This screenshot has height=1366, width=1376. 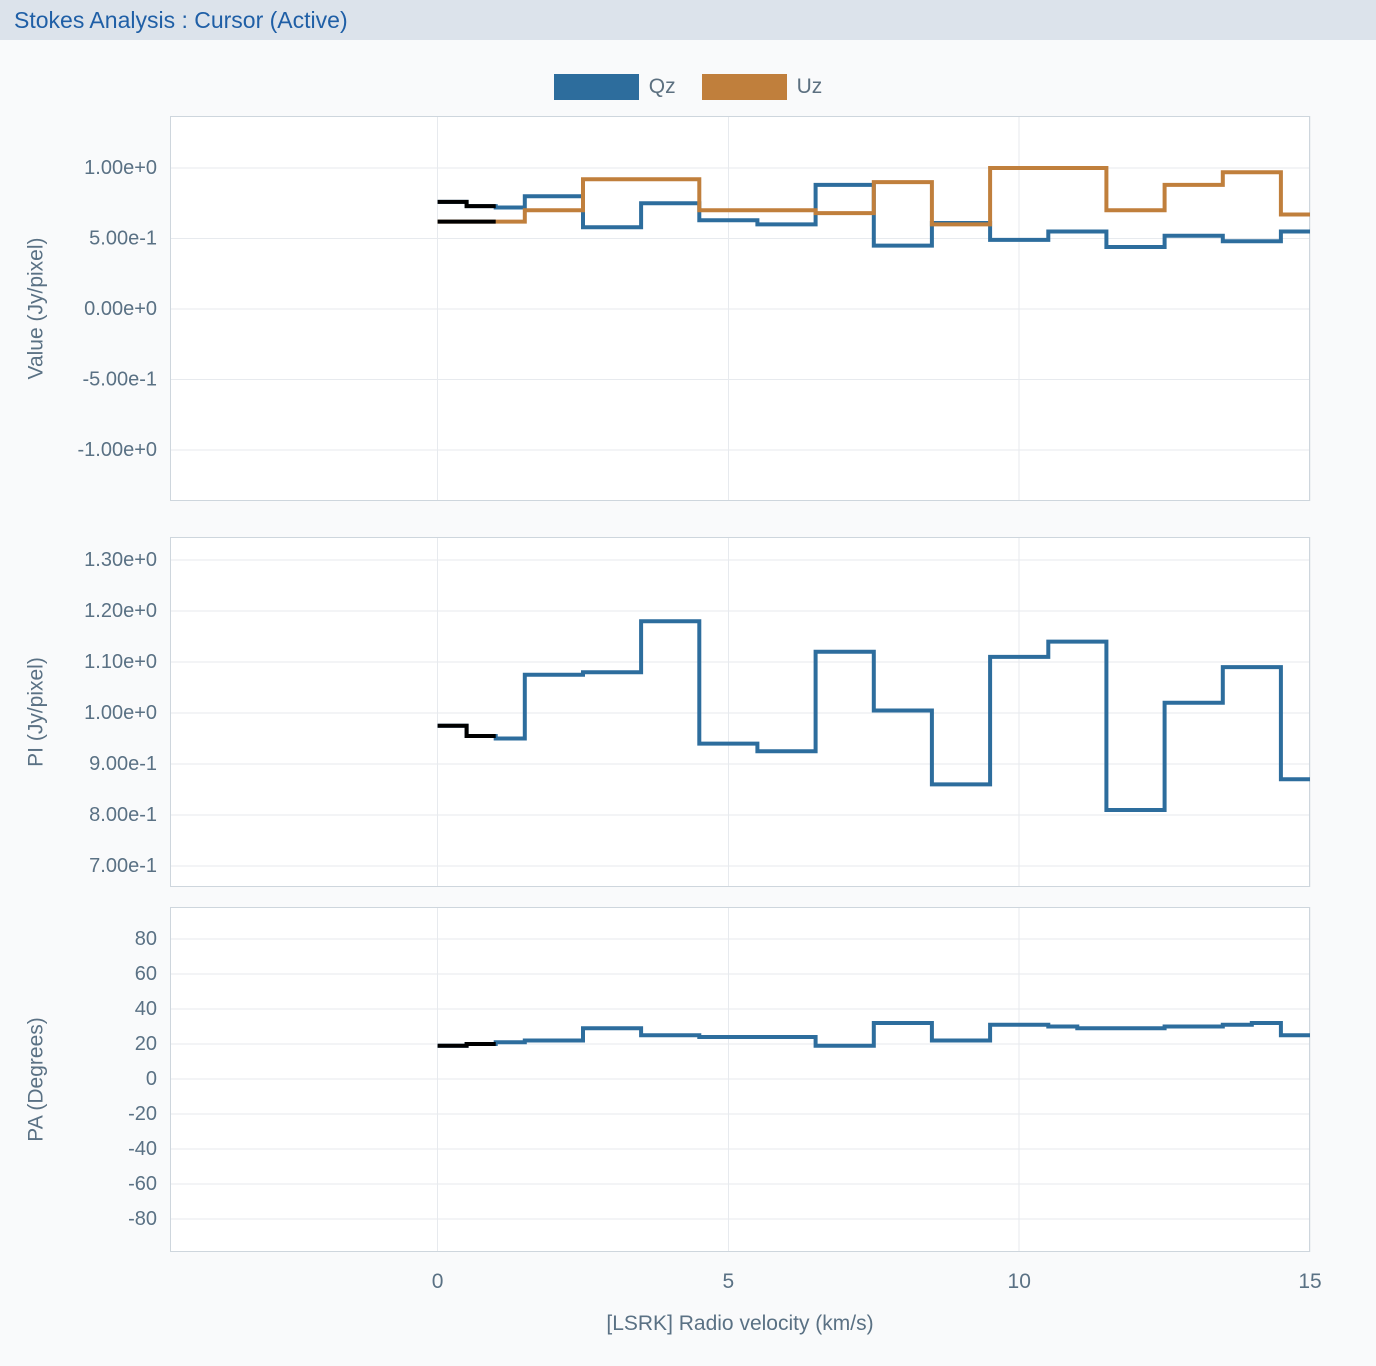 What do you see at coordinates (1019, 1281) in the screenshot?
I see `x-tick-label: 10` at bounding box center [1019, 1281].